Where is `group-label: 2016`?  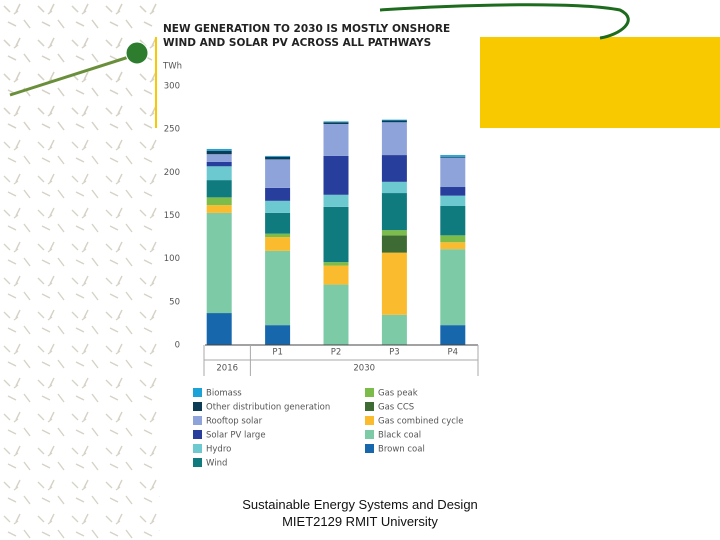
group-label: 2016 is located at coordinates (227, 369).